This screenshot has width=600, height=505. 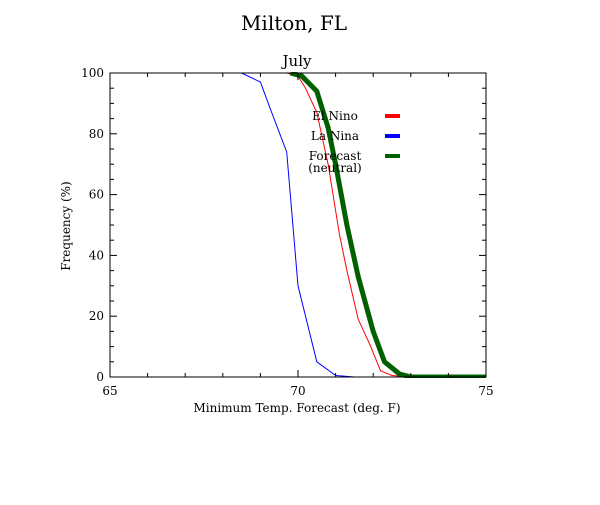 What do you see at coordinates (297, 391) in the screenshot?
I see `x-tick-label: 70` at bounding box center [297, 391].